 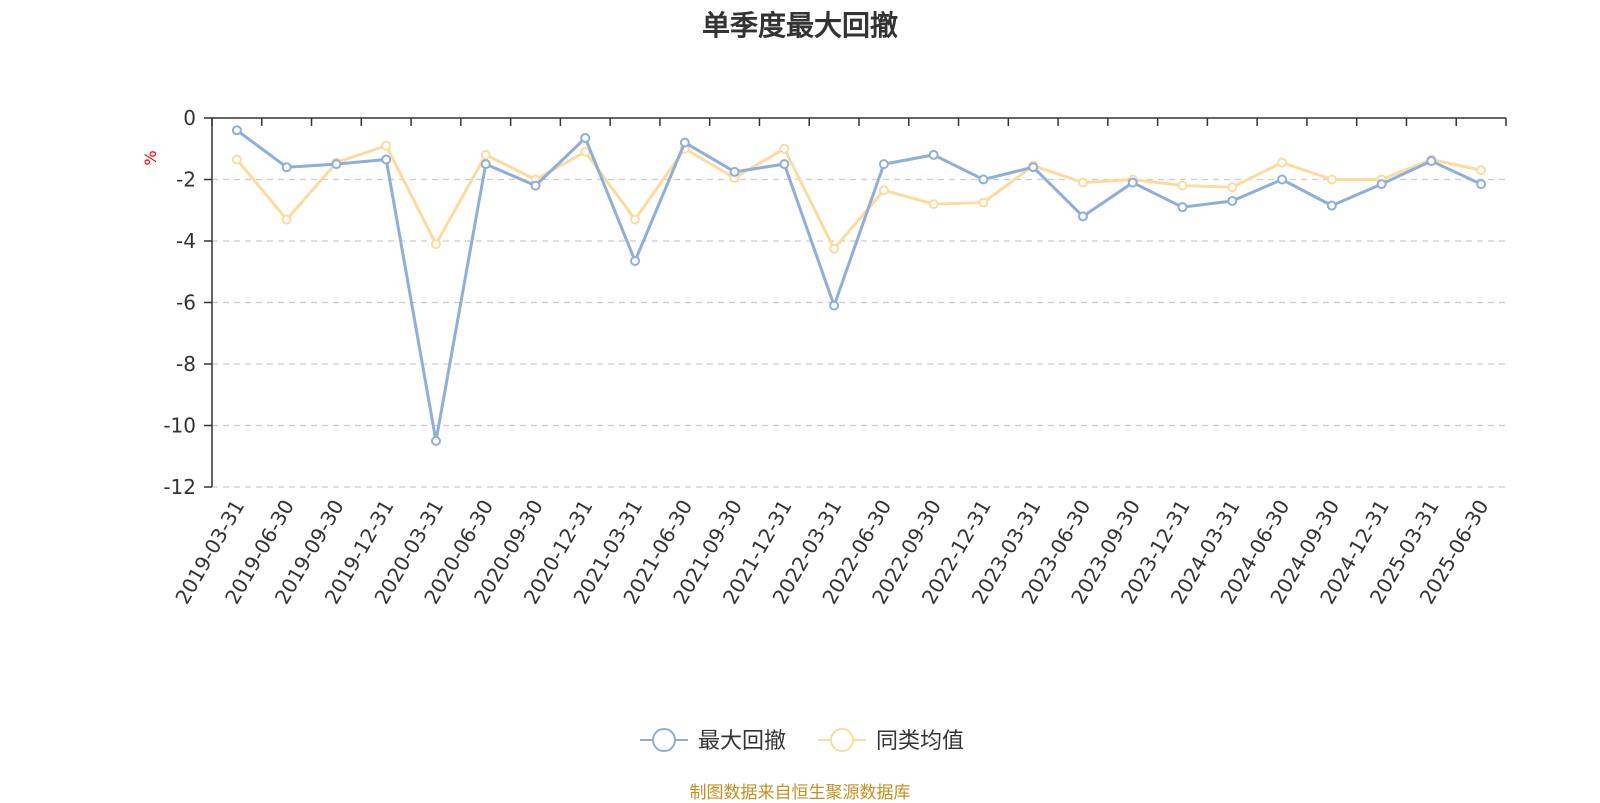 What do you see at coordinates (799, 25) in the screenshot?
I see `chart-title: 单季度最大回撤` at bounding box center [799, 25].